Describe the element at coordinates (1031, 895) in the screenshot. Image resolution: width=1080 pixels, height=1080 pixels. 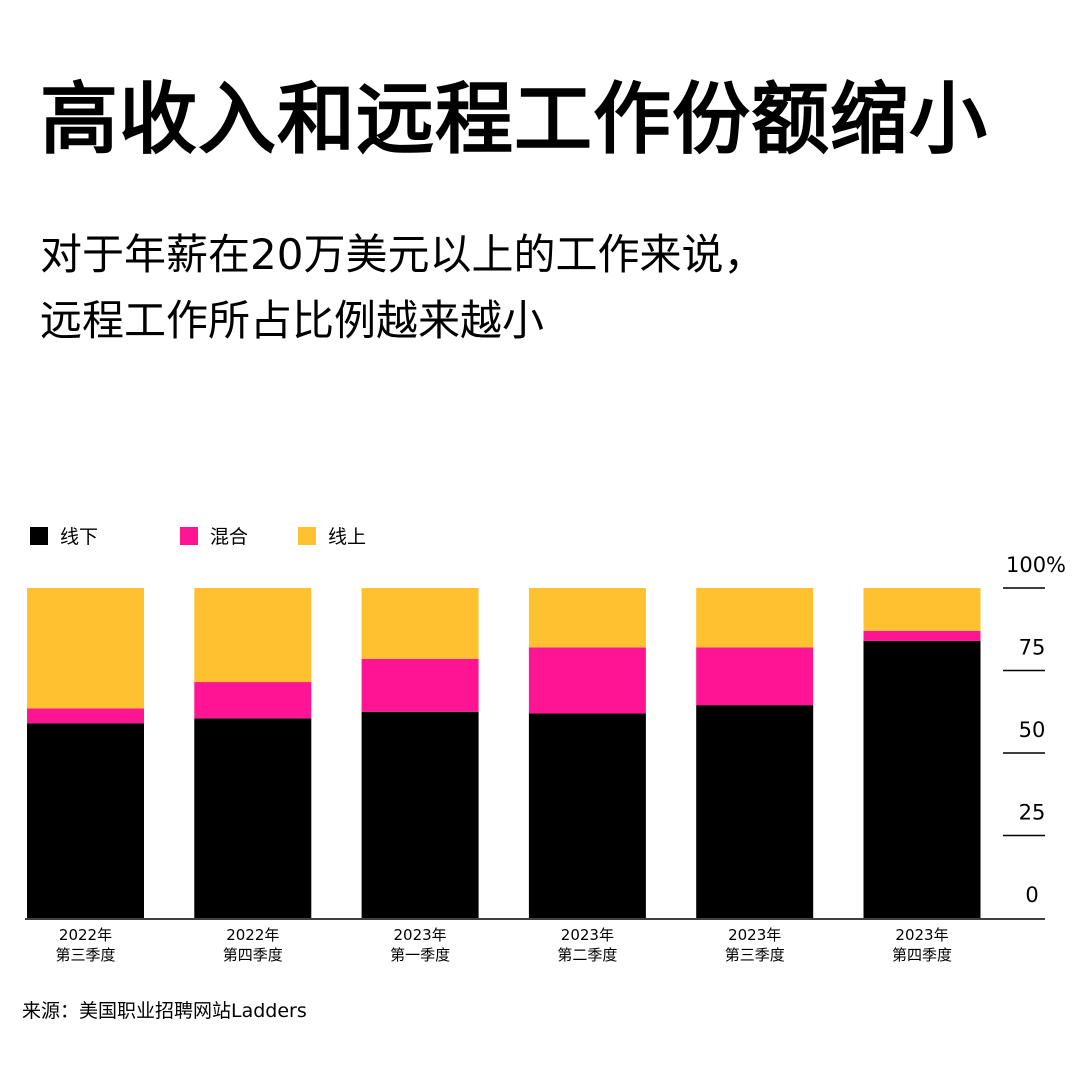
I see `y-tick-label-0: 0` at that location.